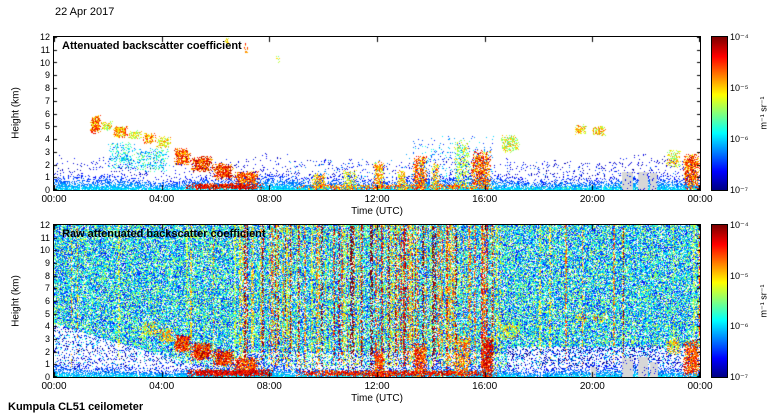 The height and width of the screenshot is (420, 780). I want to click on top-colorbar-unit-label: m⁻¹ sr⁻¹, so click(763, 113).